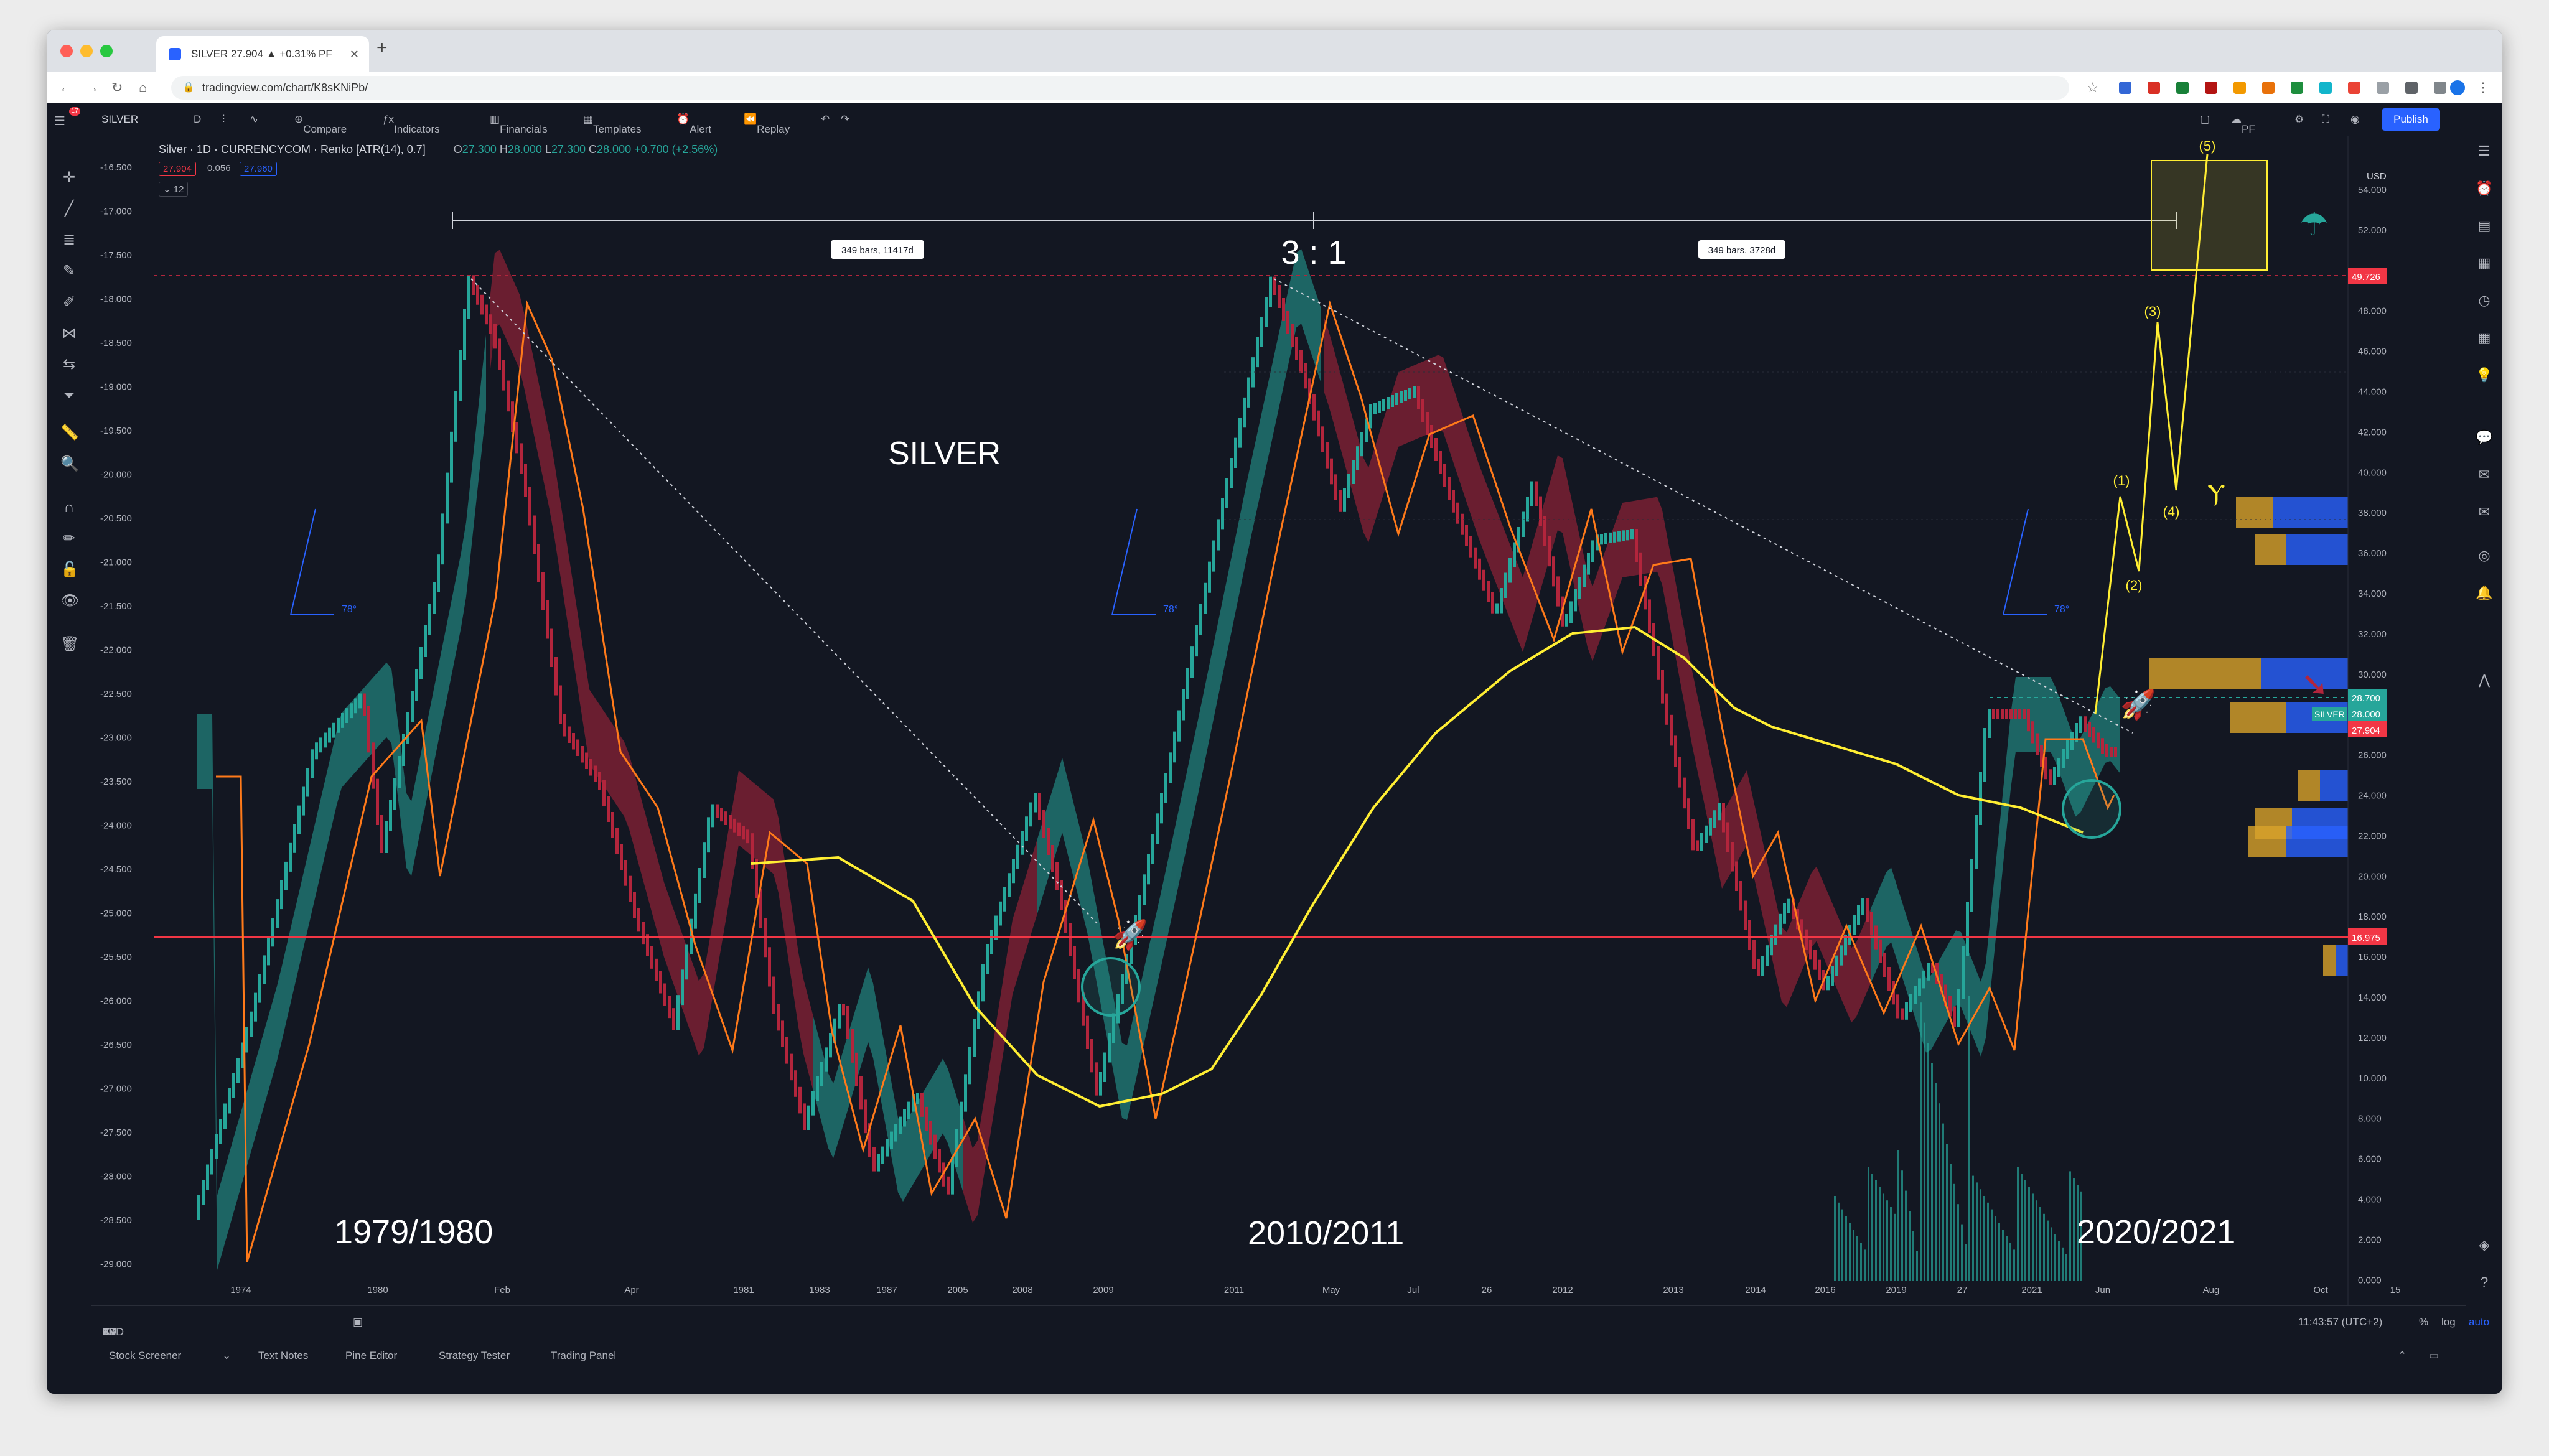 The height and width of the screenshot is (1456, 2549). I want to click on layout-icon: ▢, so click(2205, 119).